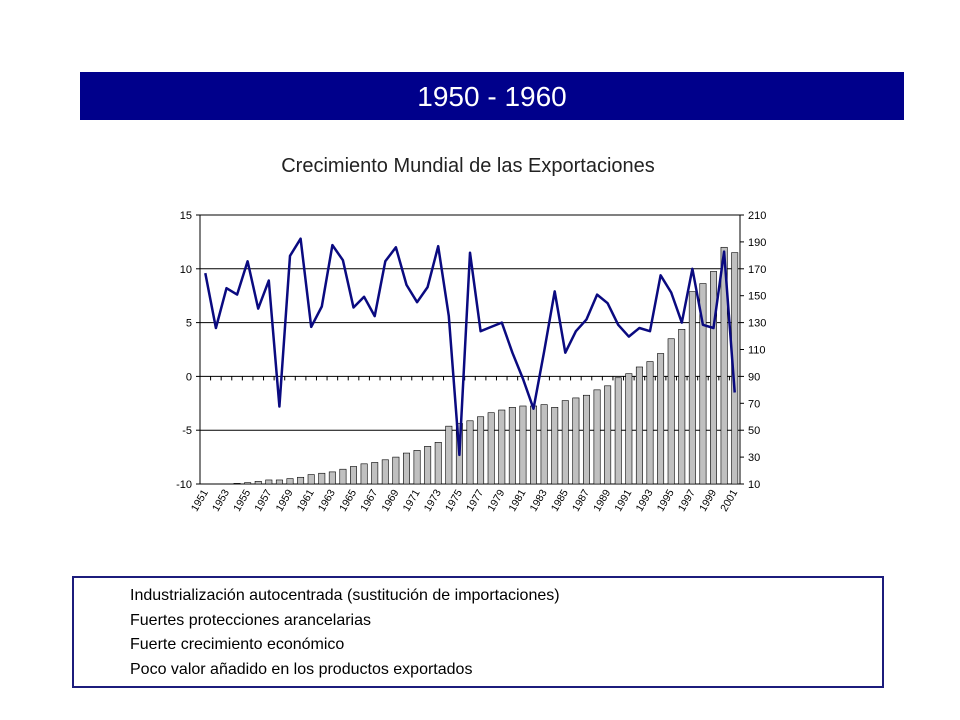 The image size is (960, 720). Describe the element at coordinates (708, 500) in the screenshot. I see `x-tick-label: 1999` at that location.